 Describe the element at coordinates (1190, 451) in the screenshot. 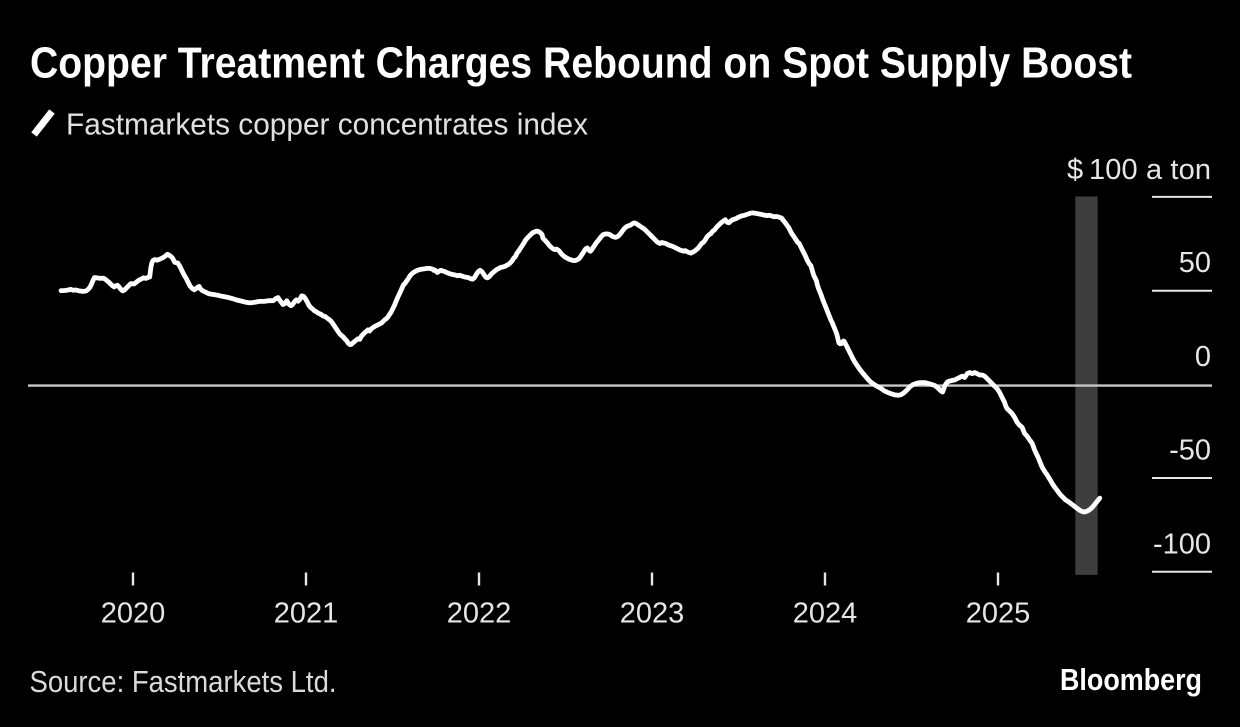

I see `svg-text: -50` at that location.